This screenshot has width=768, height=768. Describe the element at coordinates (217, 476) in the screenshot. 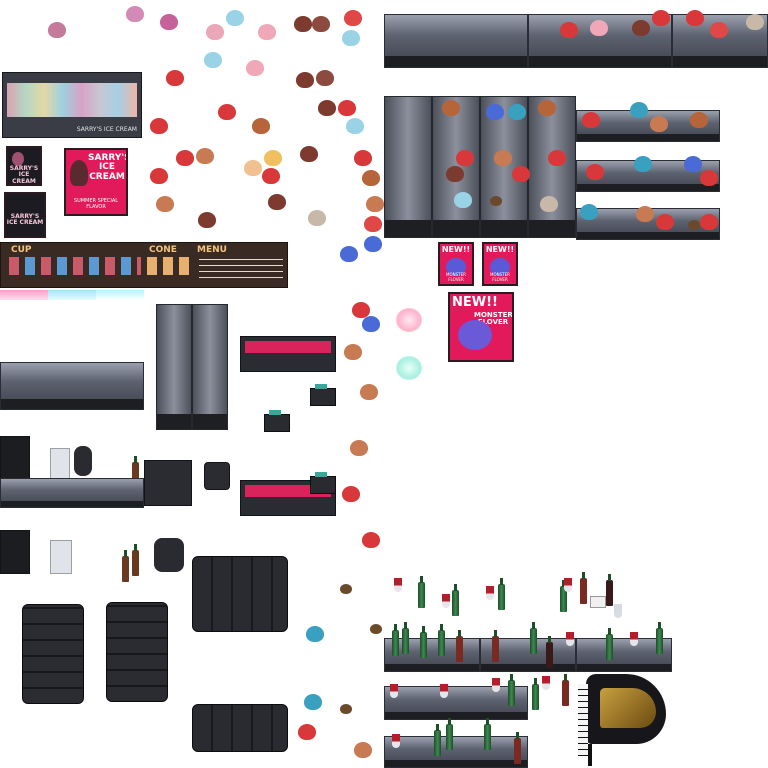

I see `stool-block` at that location.